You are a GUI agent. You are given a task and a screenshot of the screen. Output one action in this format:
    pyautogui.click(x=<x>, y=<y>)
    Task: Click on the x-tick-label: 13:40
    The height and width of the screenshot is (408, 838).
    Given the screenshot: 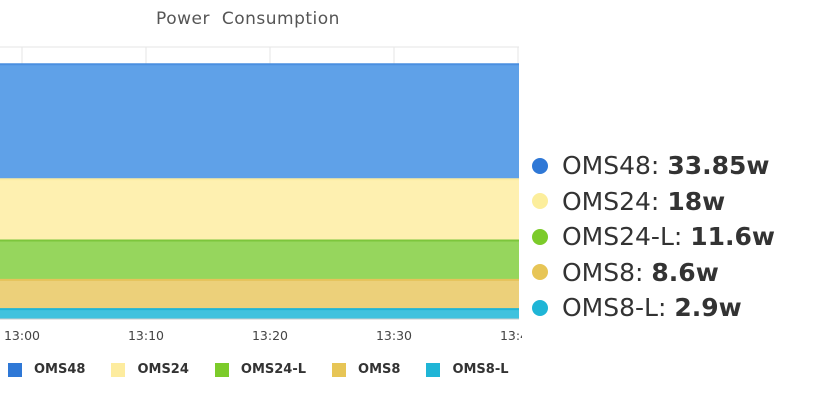 What is the action you would take?
    pyautogui.click(x=511, y=335)
    